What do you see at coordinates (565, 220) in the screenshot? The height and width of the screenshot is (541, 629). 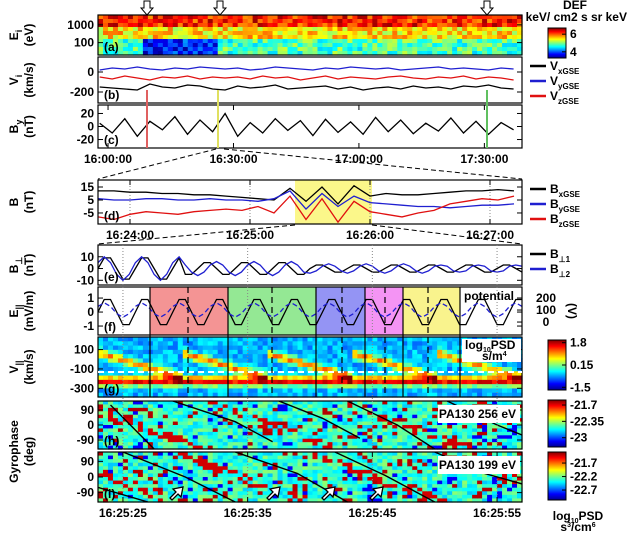 I see `legend-label: BzGSE` at bounding box center [565, 220].